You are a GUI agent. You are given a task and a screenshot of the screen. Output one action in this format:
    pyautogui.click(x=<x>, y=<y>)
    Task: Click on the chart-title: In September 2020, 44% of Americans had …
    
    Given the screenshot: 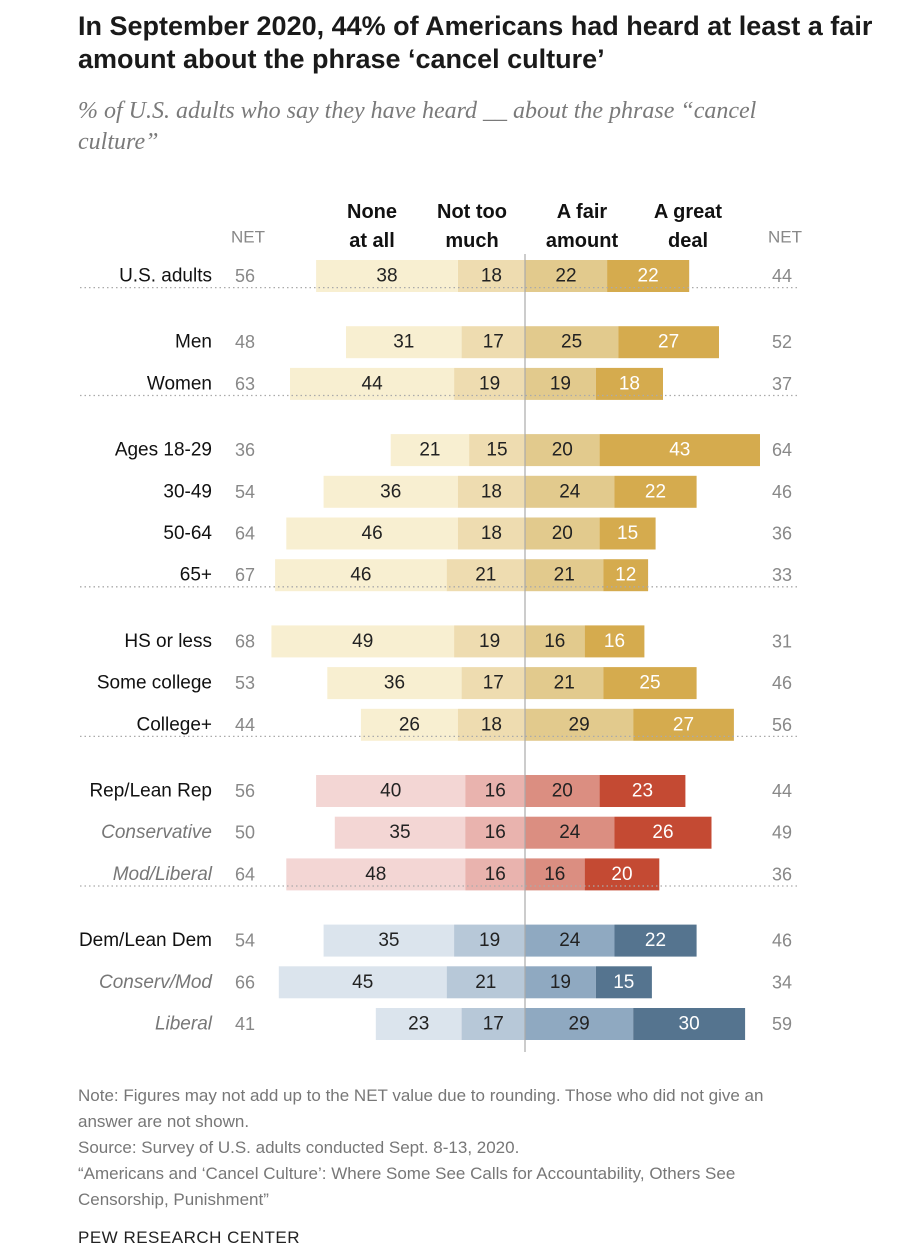 What is the action you would take?
    pyautogui.click(x=475, y=42)
    